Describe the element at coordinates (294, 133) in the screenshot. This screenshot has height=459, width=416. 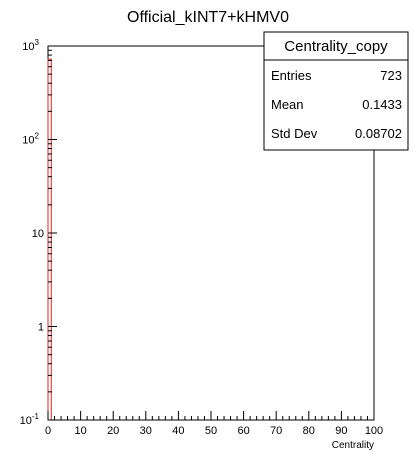
I see `stats-stddev-label: Std Dev` at that location.